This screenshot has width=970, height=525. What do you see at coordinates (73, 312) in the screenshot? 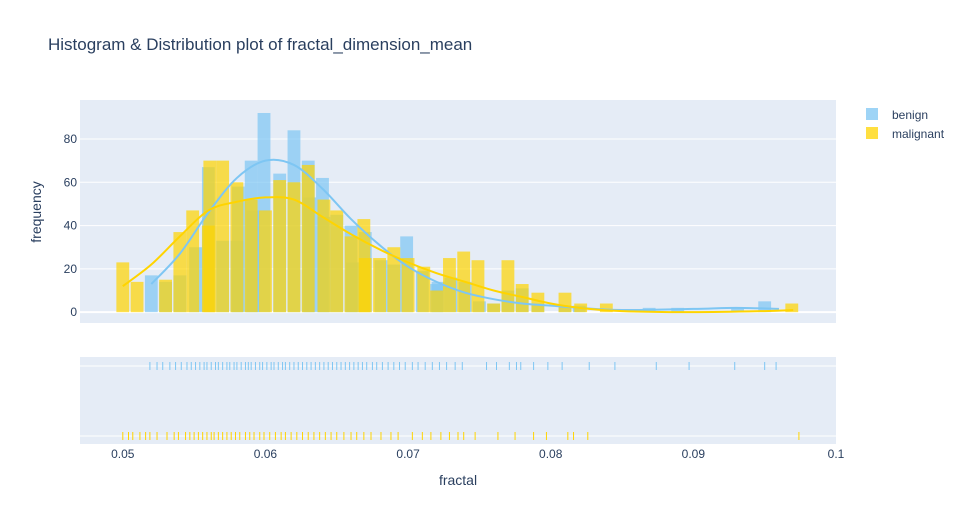
I see `y-tick-label: 0` at bounding box center [73, 312].